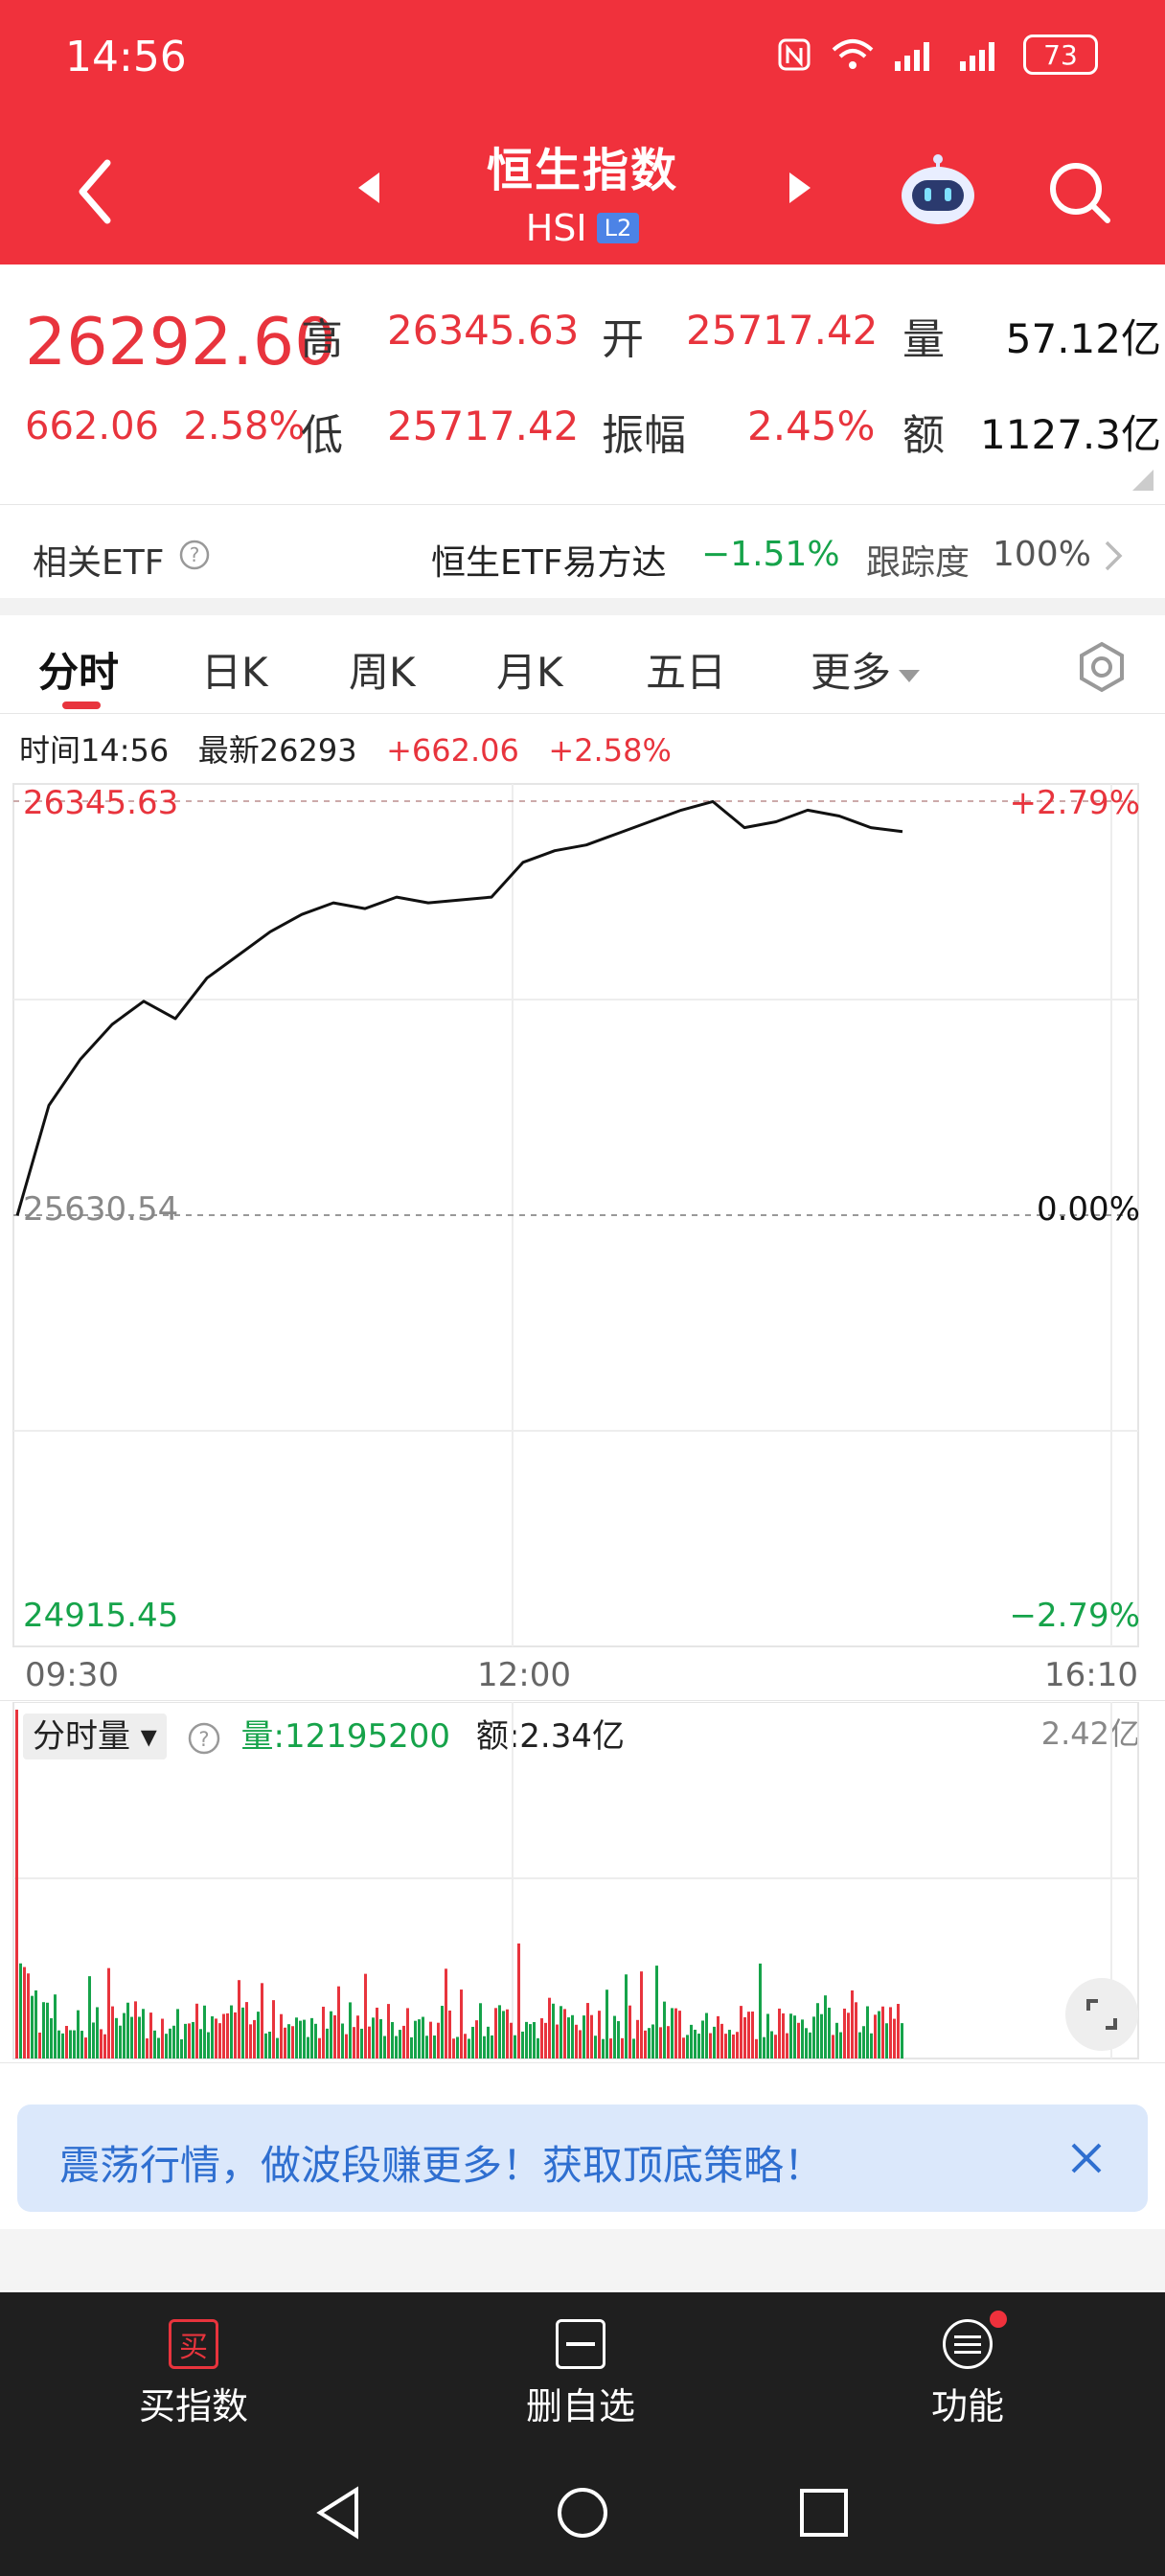 This screenshot has height=2576, width=1165. Describe the element at coordinates (770, 554) in the screenshot. I see `etf-change: −1.51%` at that location.